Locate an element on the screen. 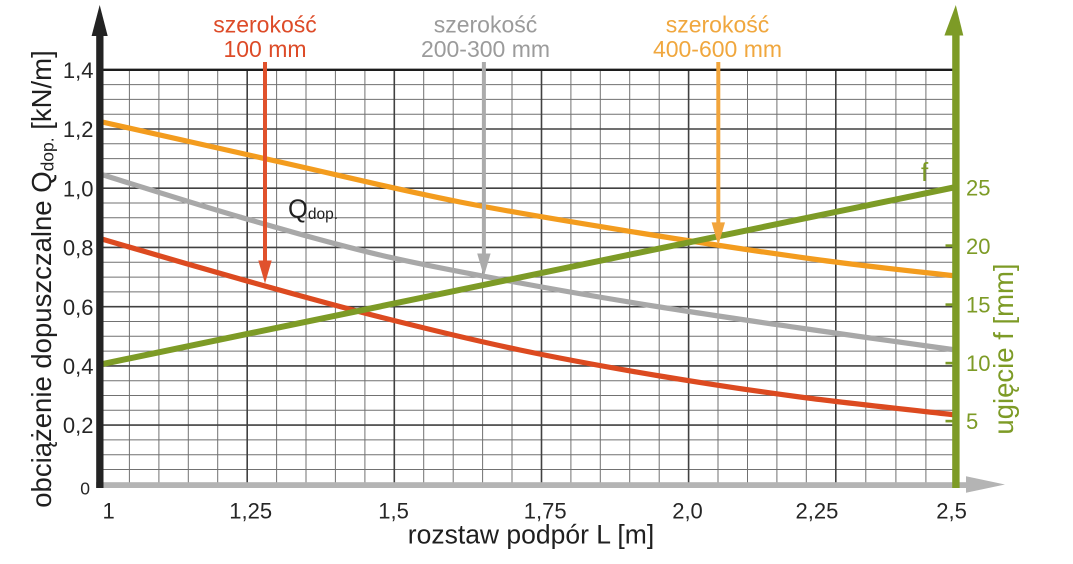 Image resolution: width=1073 pixels, height=564 pixels. svg-text: 2,0 is located at coordinates (687, 511).